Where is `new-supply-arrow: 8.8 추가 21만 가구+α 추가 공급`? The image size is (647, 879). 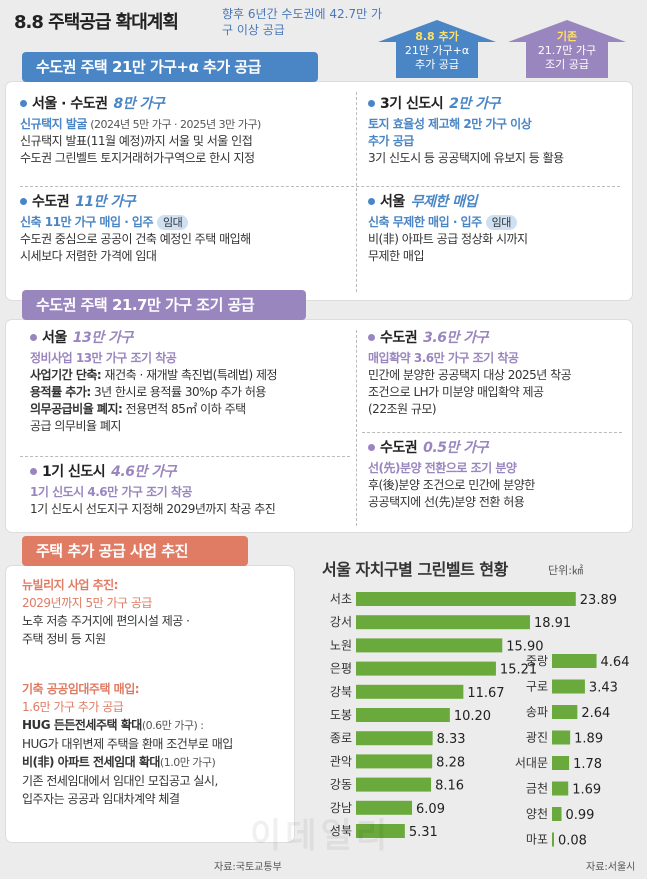 new-supply-arrow: 8.8 추가 21만 가구+α 추가 공급 is located at coordinates (437, 49).